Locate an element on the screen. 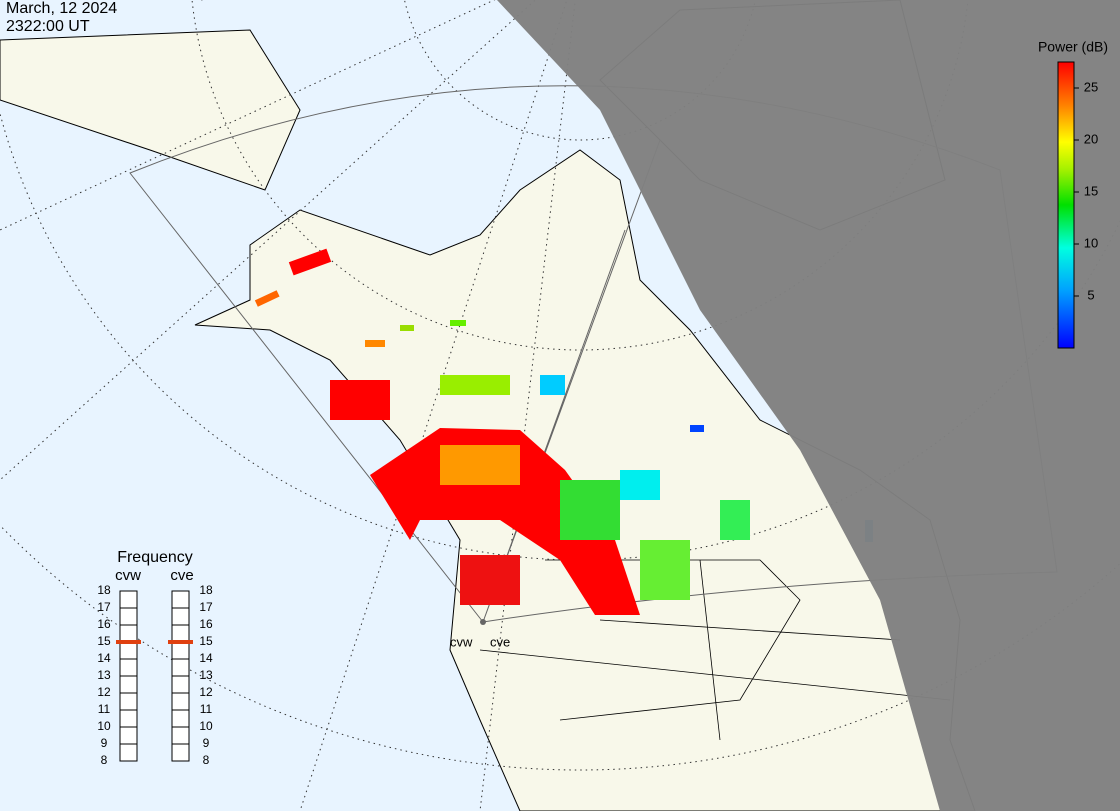 This screenshot has height=811, width=1120. siberia is located at coordinates (150, 110).